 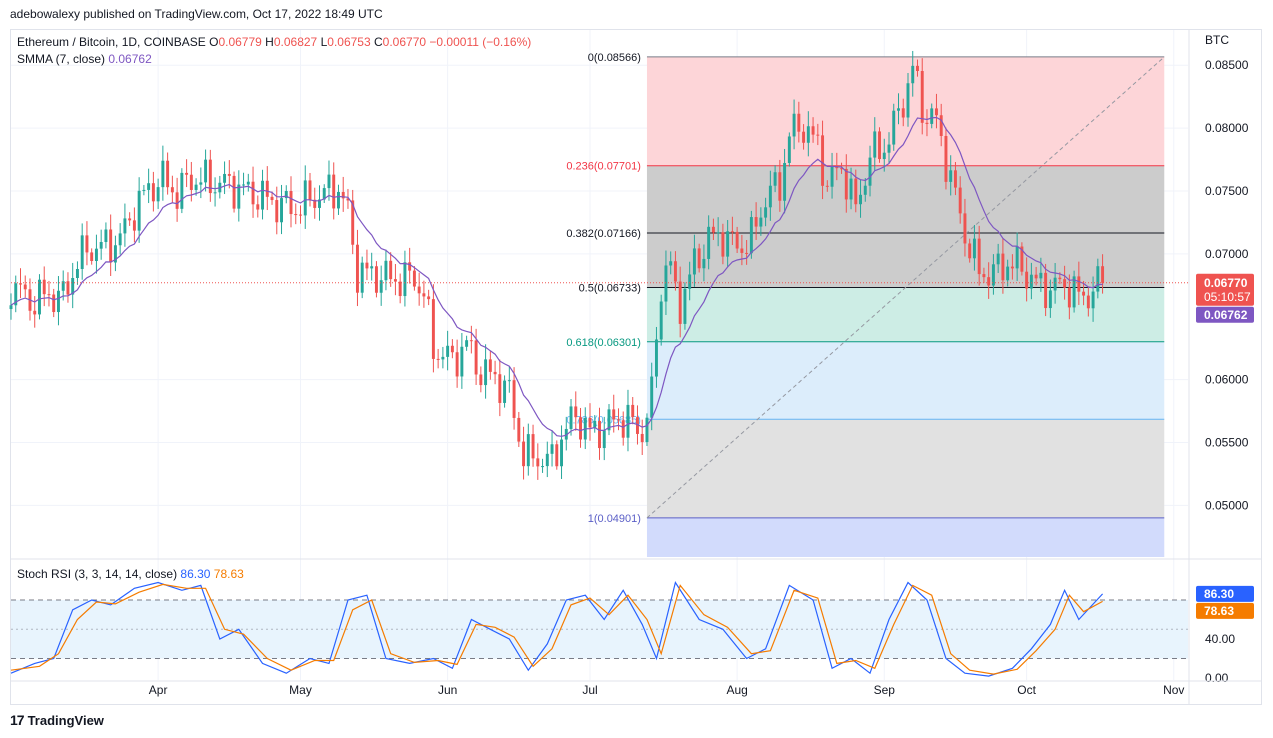 I want to click on price-axis-tick-label: 0.05500, so click(x=1227, y=443).